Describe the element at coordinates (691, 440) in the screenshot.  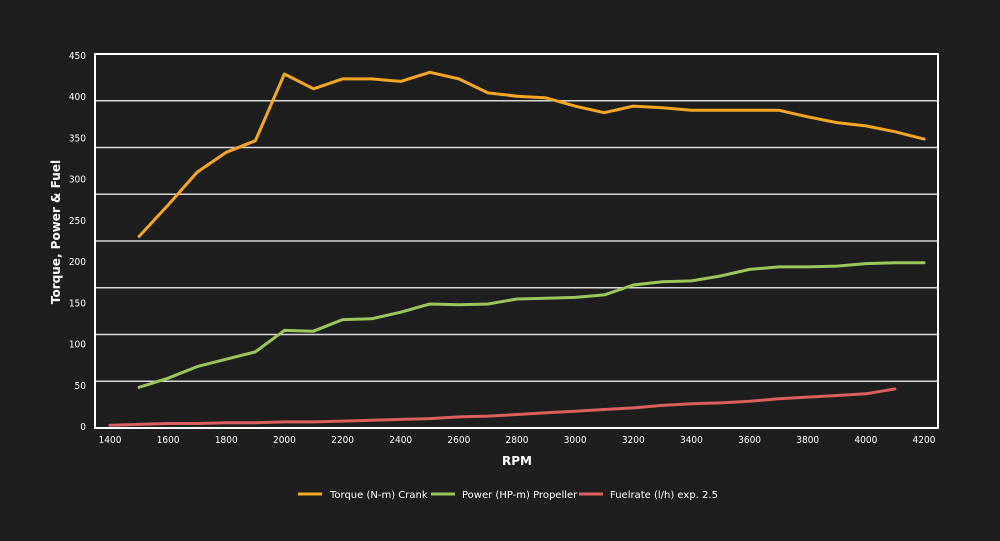
I see `x-tick-label: 3400` at that location.